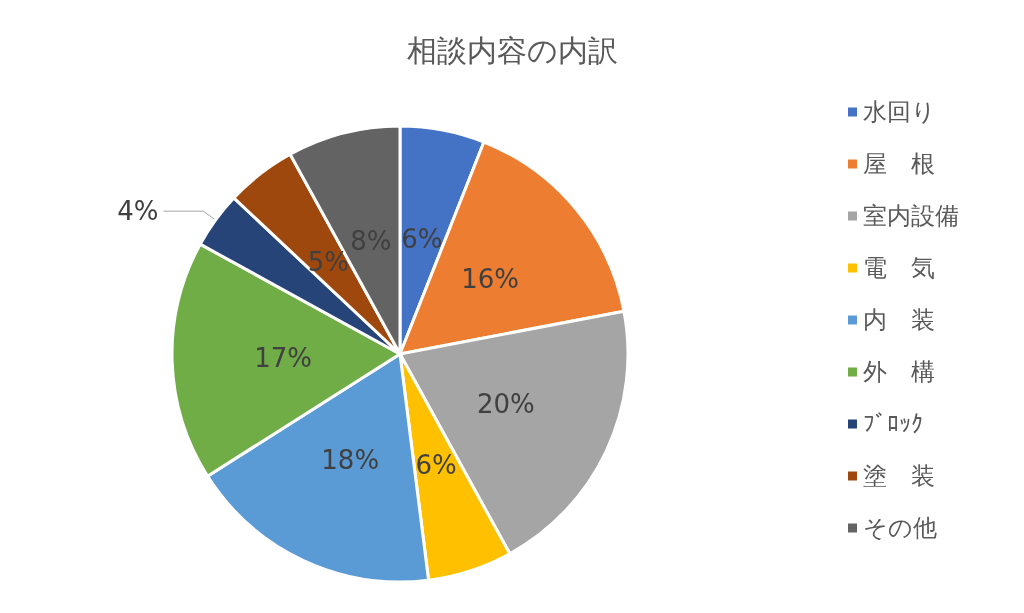  What do you see at coordinates (899, 164) in the screenshot?
I see `legend-label: 屋 根` at bounding box center [899, 164].